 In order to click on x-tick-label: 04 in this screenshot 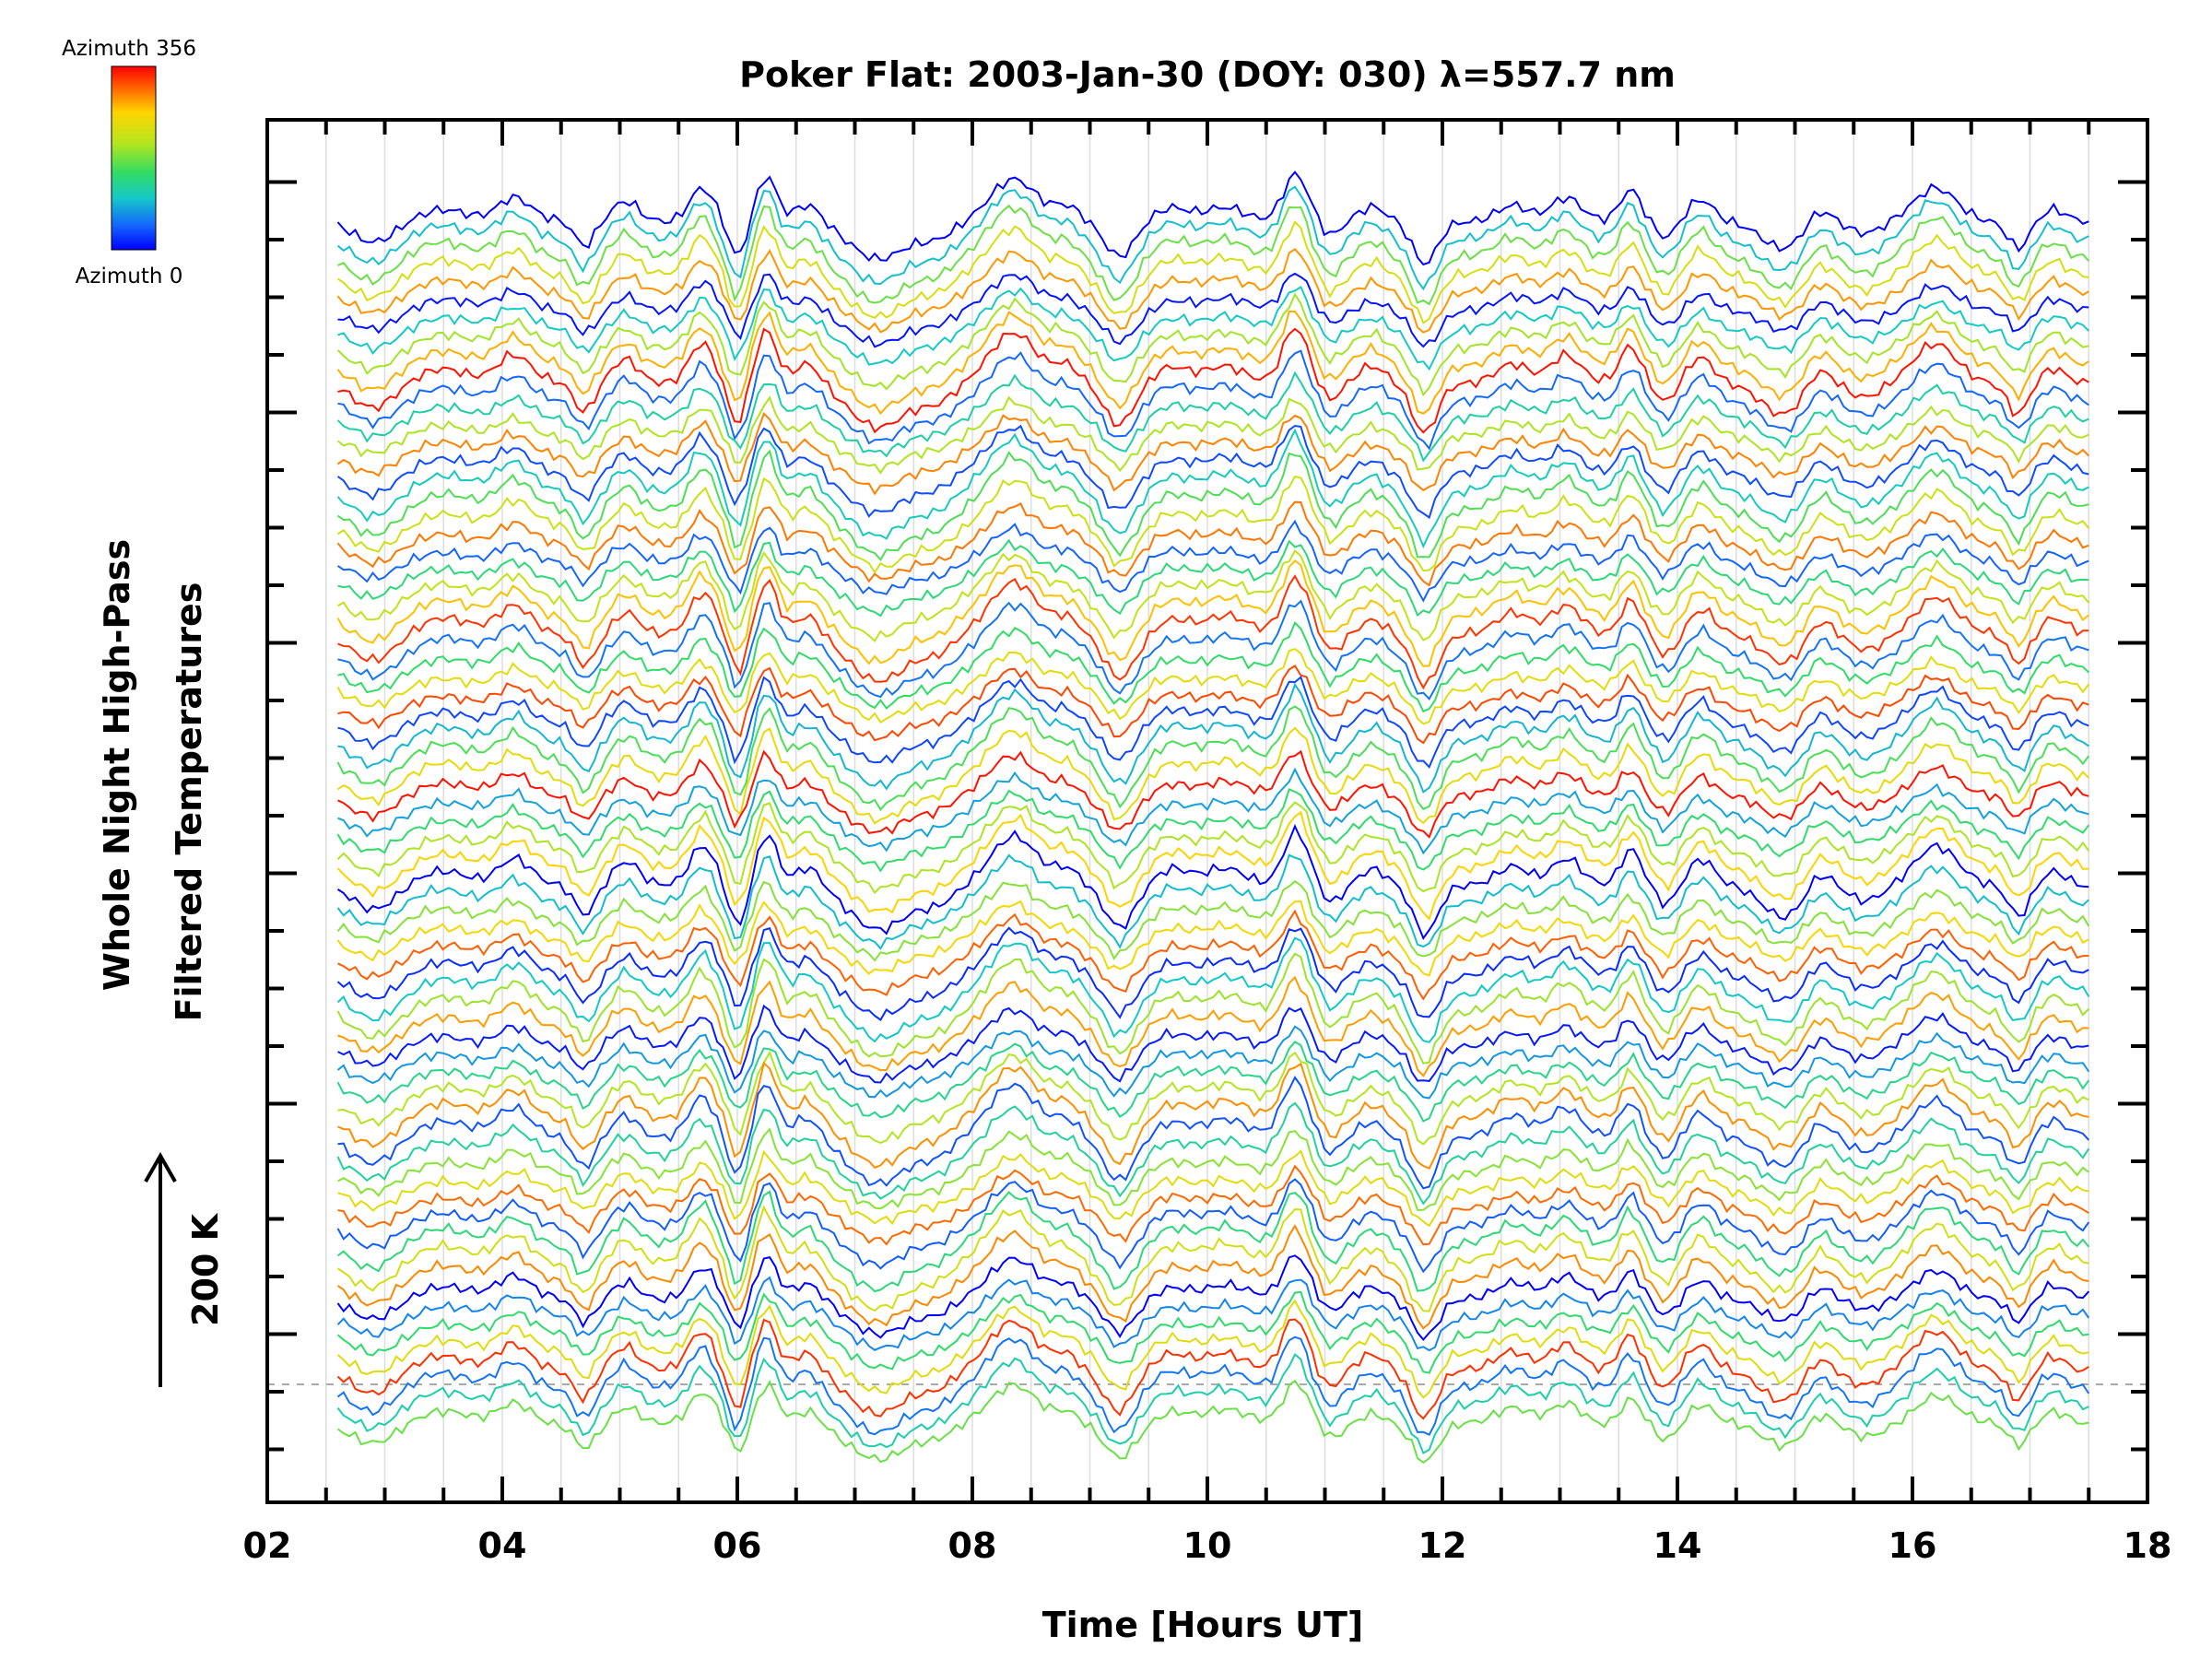, I will do `click(502, 1545)`.